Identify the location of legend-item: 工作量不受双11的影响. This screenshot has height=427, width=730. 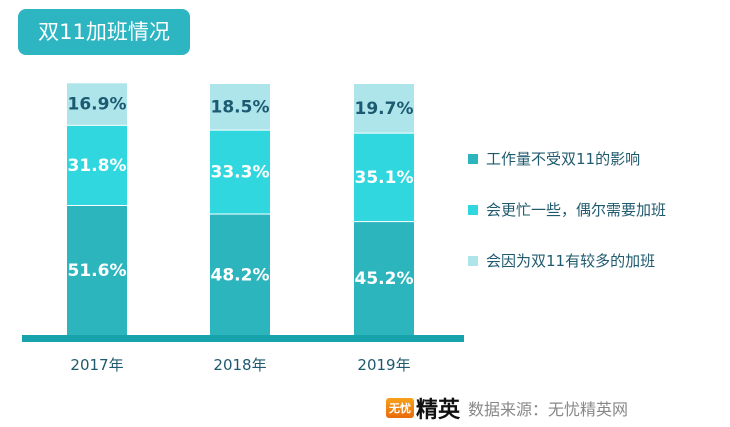
(554, 158).